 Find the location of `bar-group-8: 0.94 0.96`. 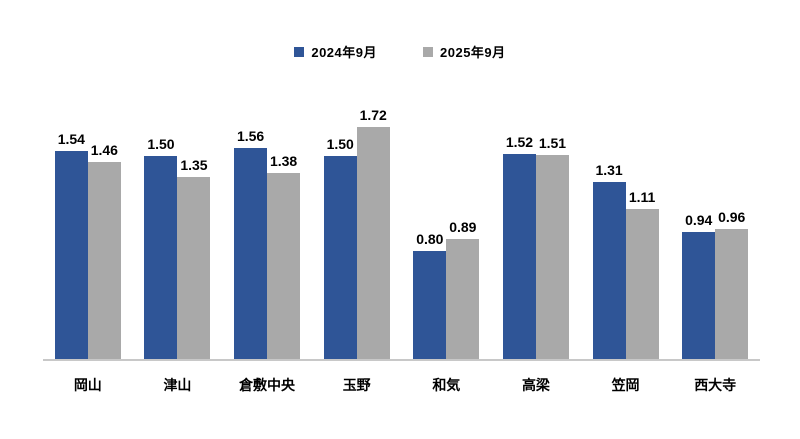

bar-group-8: 0.94 0.96 is located at coordinates (715, 224).